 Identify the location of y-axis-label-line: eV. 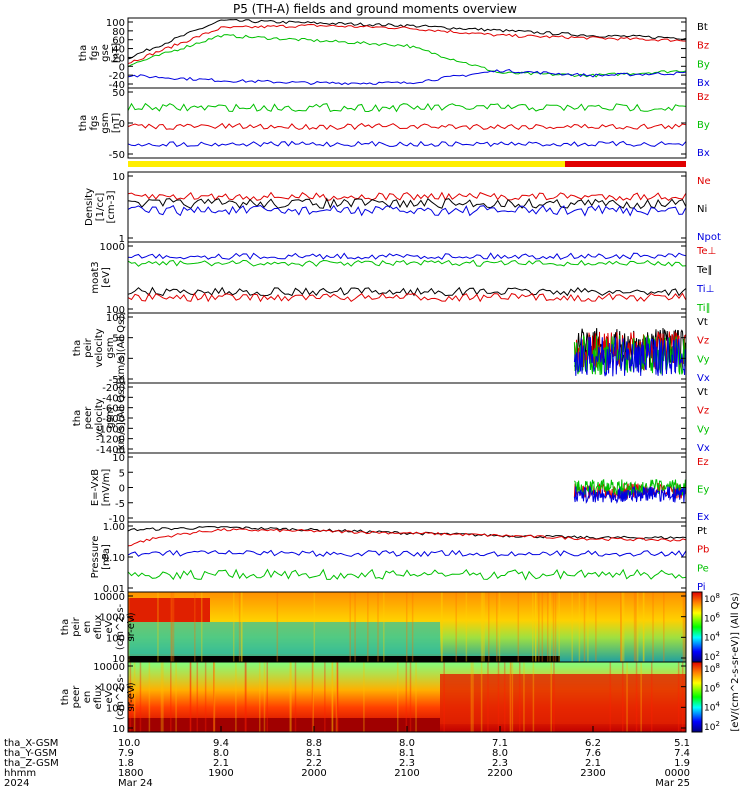
(109, 626).